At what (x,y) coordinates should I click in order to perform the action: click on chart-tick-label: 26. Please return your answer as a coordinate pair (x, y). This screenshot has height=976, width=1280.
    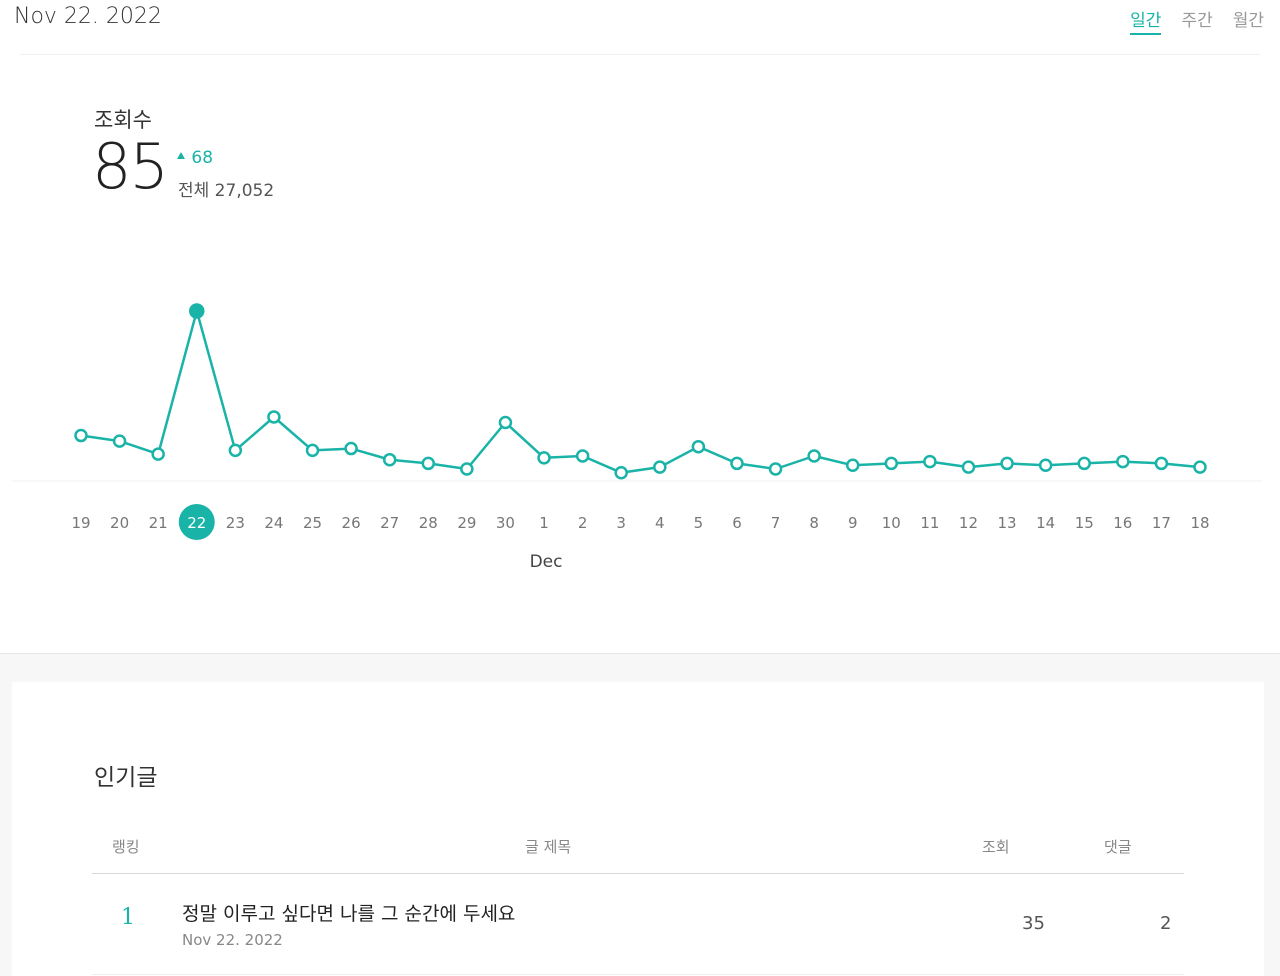
    Looking at the image, I should click on (351, 523).